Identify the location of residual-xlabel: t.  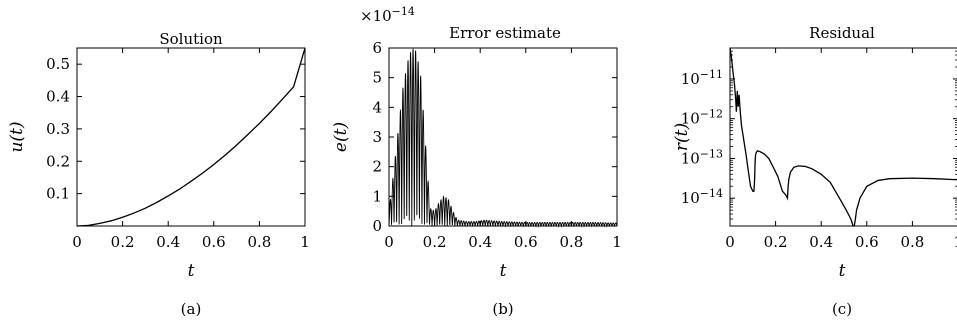
(842, 271).